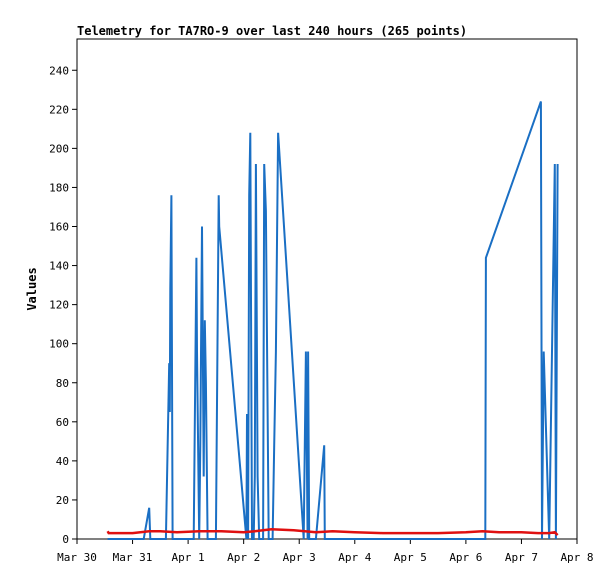  What do you see at coordinates (465, 557) in the screenshot?
I see `x-tick-label: Apr 6` at bounding box center [465, 557].